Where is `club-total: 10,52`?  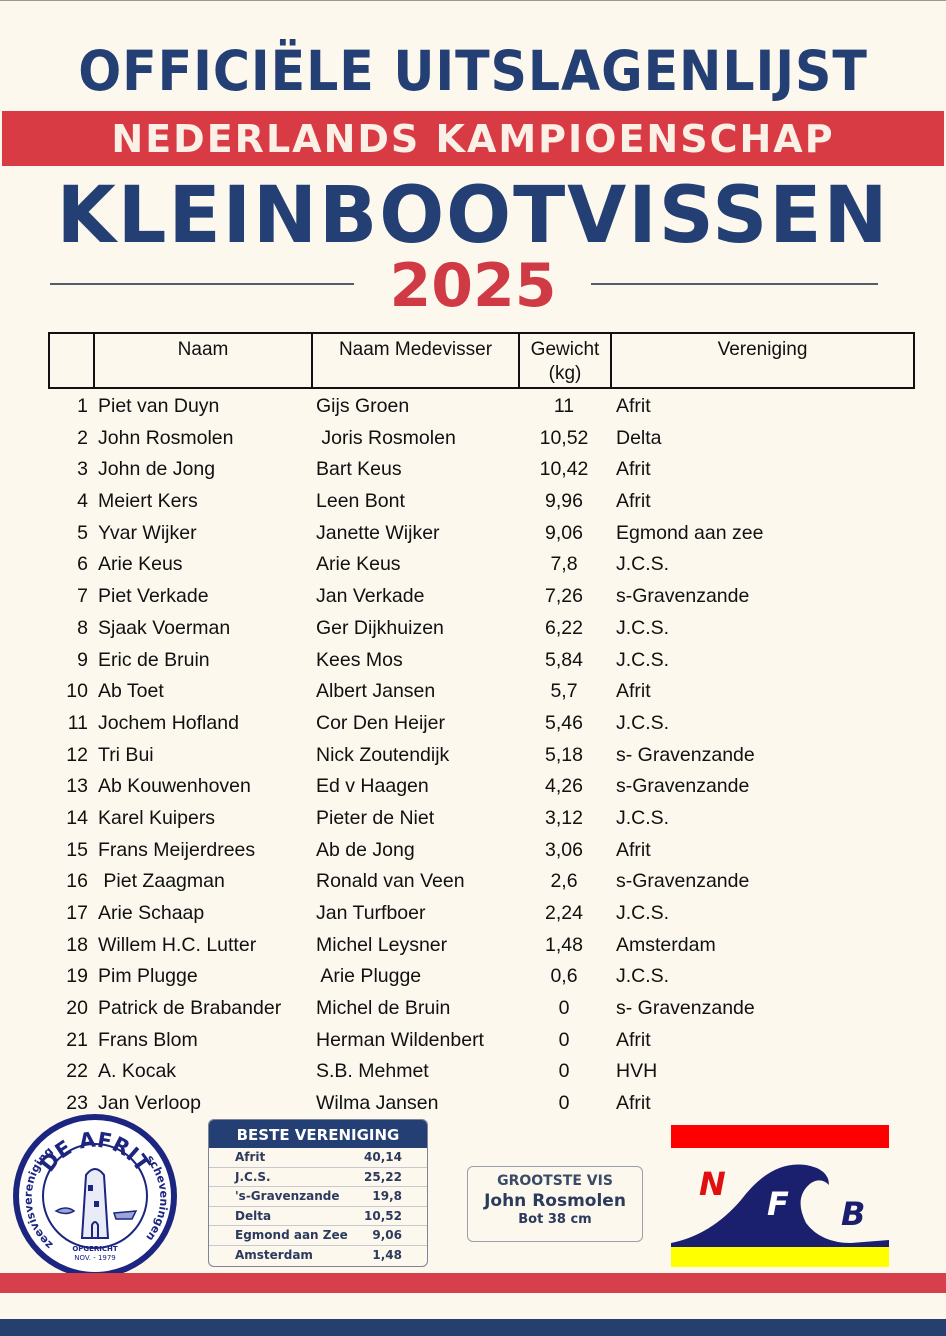
club-total: 10,52 is located at coordinates (383, 1215).